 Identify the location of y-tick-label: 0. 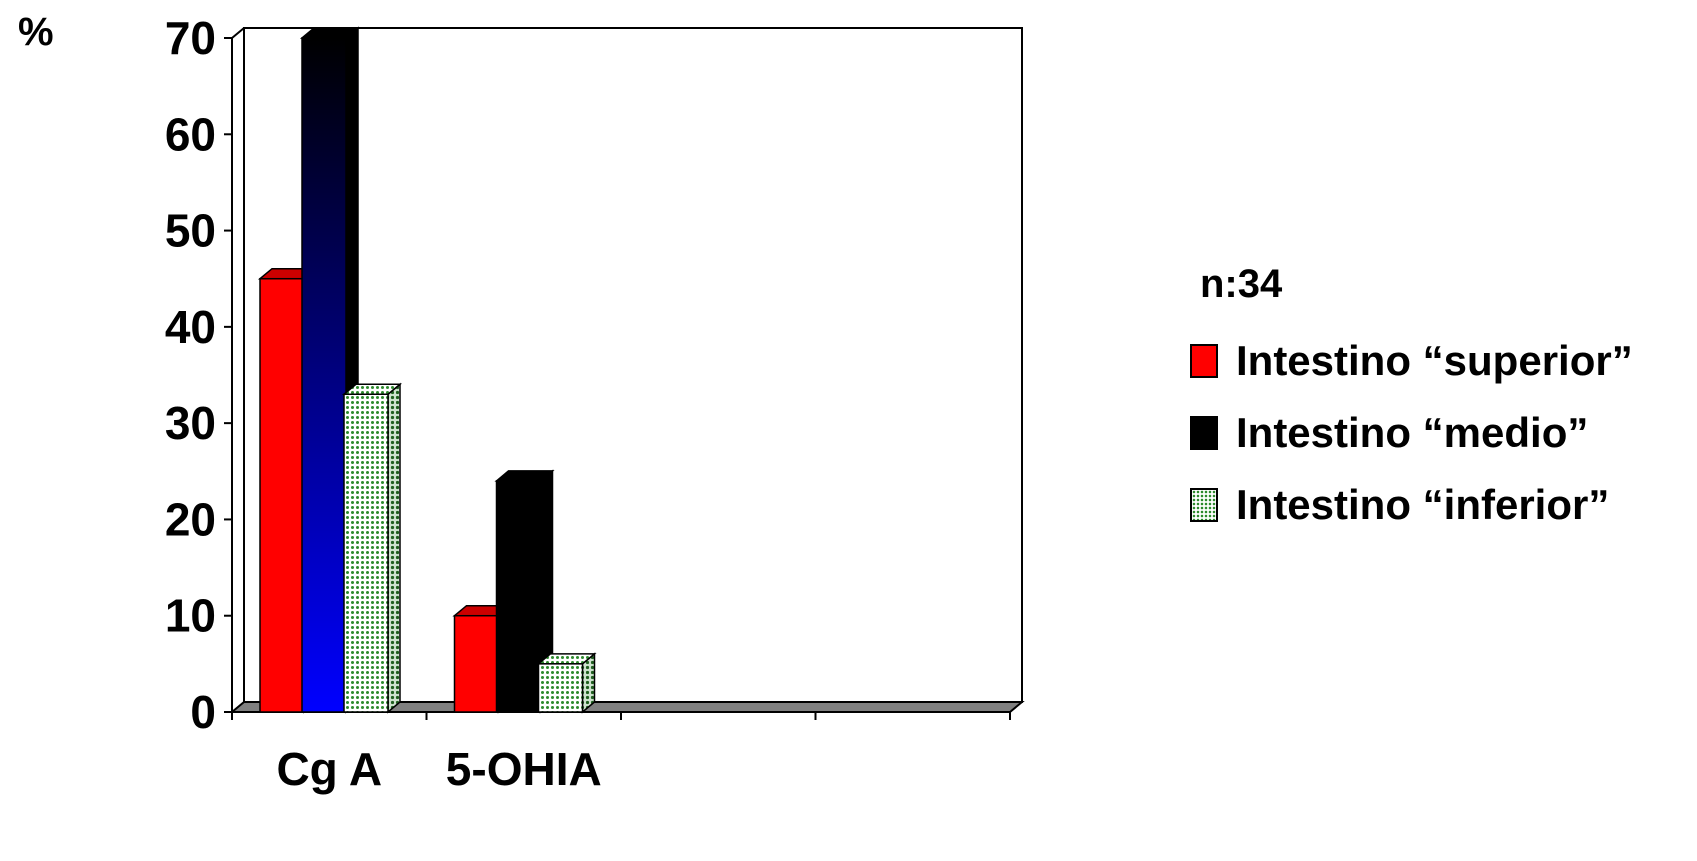
(203, 712).